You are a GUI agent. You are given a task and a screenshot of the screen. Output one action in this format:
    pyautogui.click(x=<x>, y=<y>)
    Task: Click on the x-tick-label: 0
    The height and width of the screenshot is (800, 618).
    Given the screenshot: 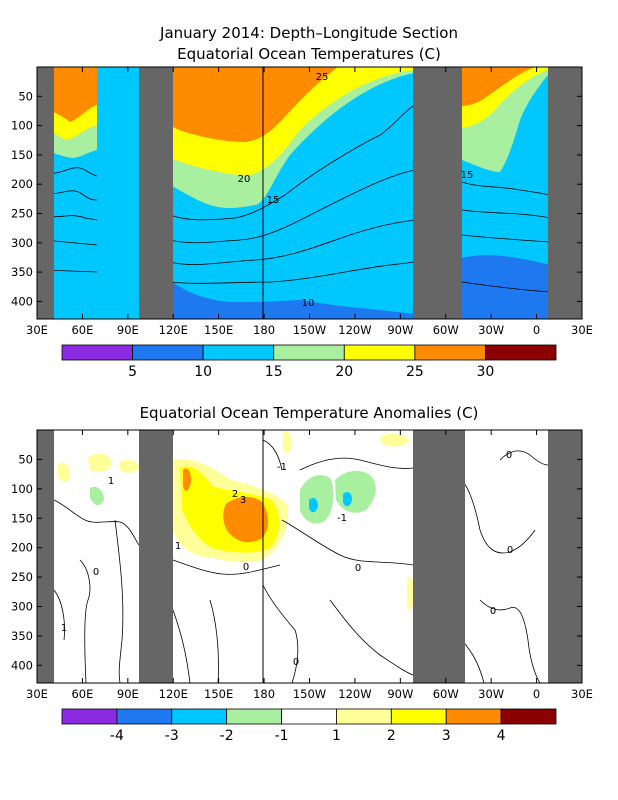 What is the action you would take?
    pyautogui.click(x=536, y=330)
    